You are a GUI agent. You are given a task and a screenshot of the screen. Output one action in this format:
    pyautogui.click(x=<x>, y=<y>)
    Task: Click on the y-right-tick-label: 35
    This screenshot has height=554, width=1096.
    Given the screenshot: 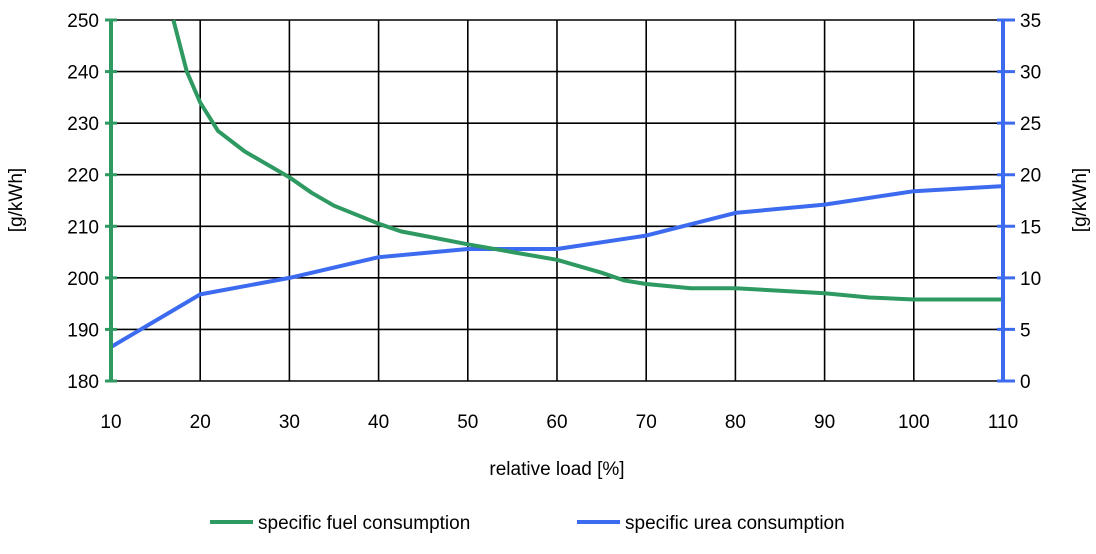 What is the action you would take?
    pyautogui.click(x=1030, y=21)
    